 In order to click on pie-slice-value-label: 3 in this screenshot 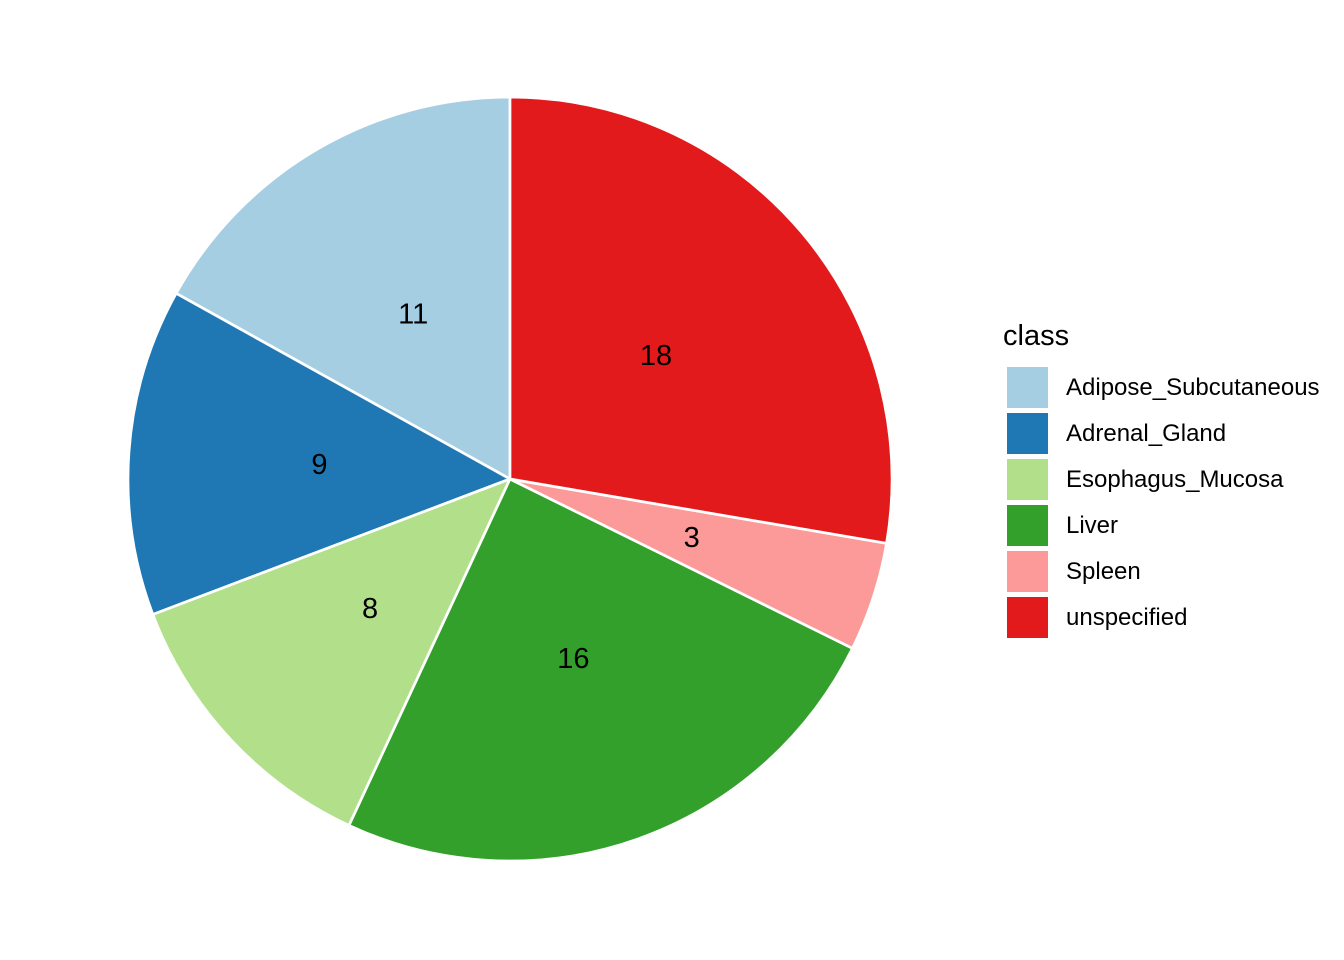, I will do `click(692, 538)`.